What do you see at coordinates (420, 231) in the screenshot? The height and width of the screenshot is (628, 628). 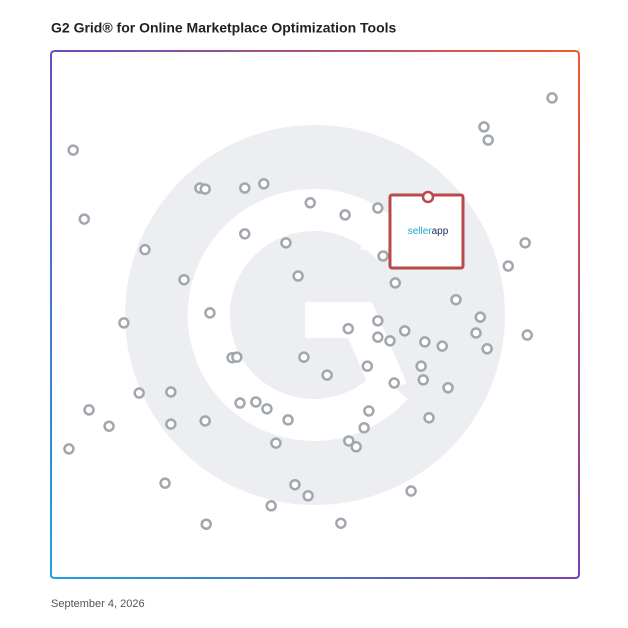 I see `logo-part: seller` at bounding box center [420, 231].